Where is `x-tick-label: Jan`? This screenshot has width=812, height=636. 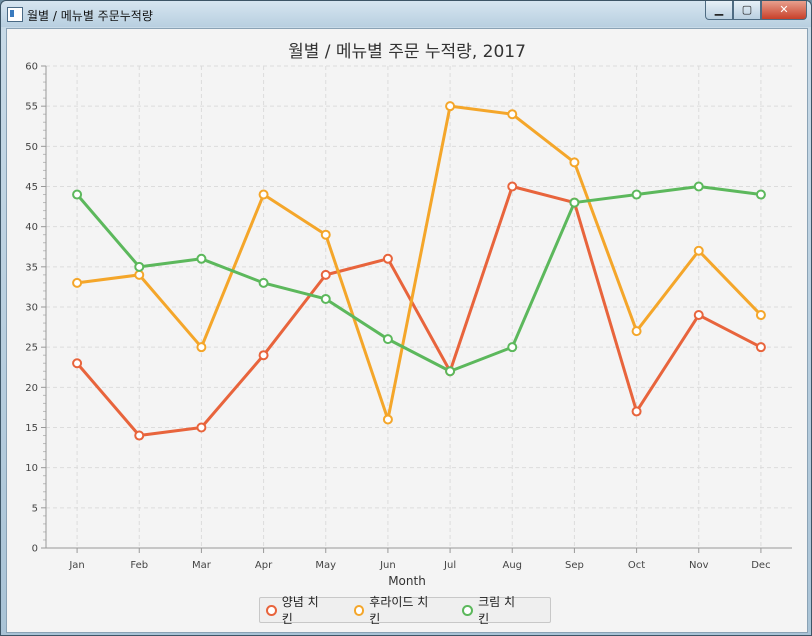 x-tick-label: Jan is located at coordinates (76, 565).